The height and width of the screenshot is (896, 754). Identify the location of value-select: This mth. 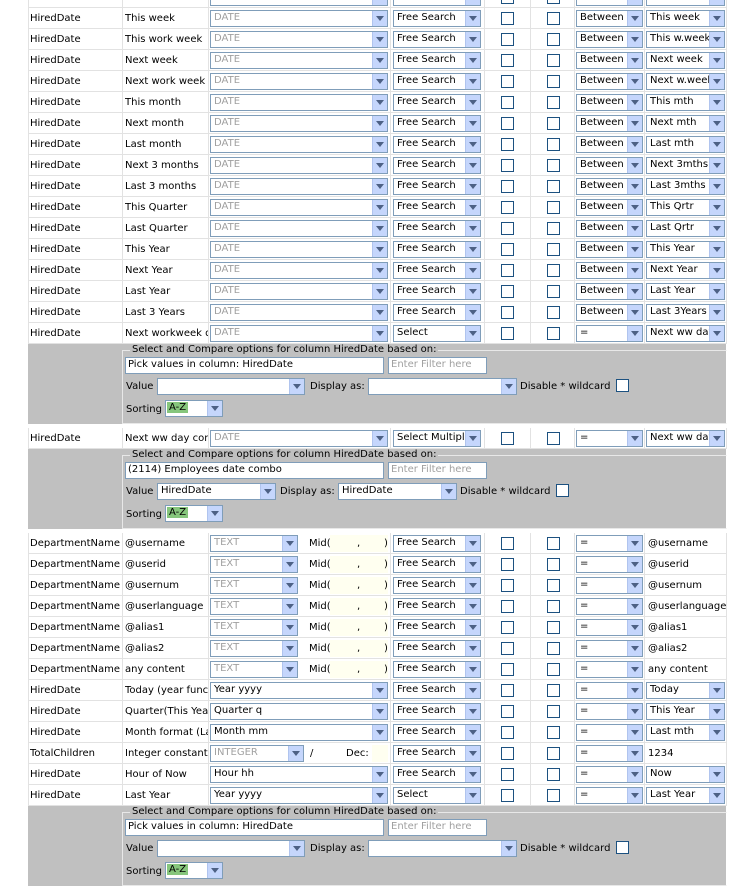
(685, 102).